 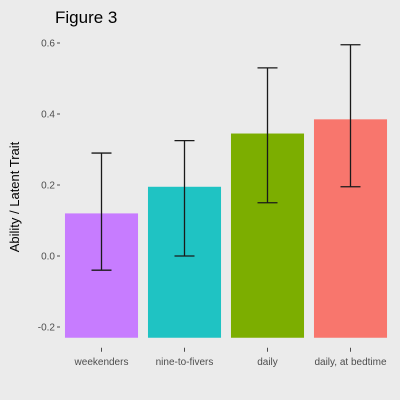 I want to click on y-tick-label: 0.0, so click(x=48, y=257).